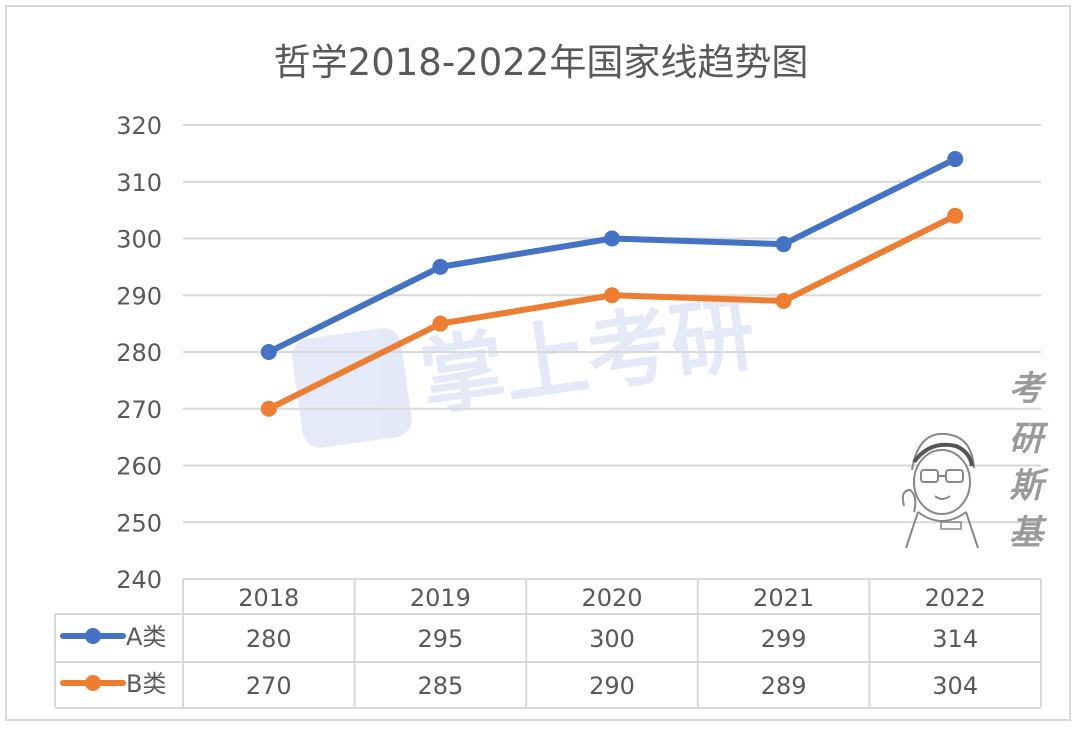  What do you see at coordinates (784, 639) in the screenshot?
I see `data-label: 299` at bounding box center [784, 639].